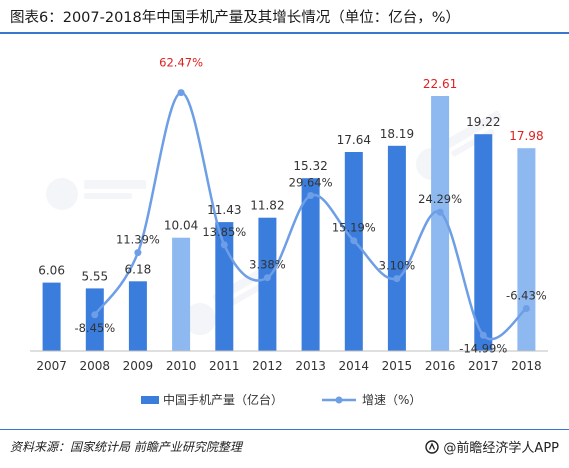 Image resolution: width=569 pixels, height=468 pixels. Describe the element at coordinates (138, 240) in the screenshot. I see `growth-label-2009: 11.39%` at that location.